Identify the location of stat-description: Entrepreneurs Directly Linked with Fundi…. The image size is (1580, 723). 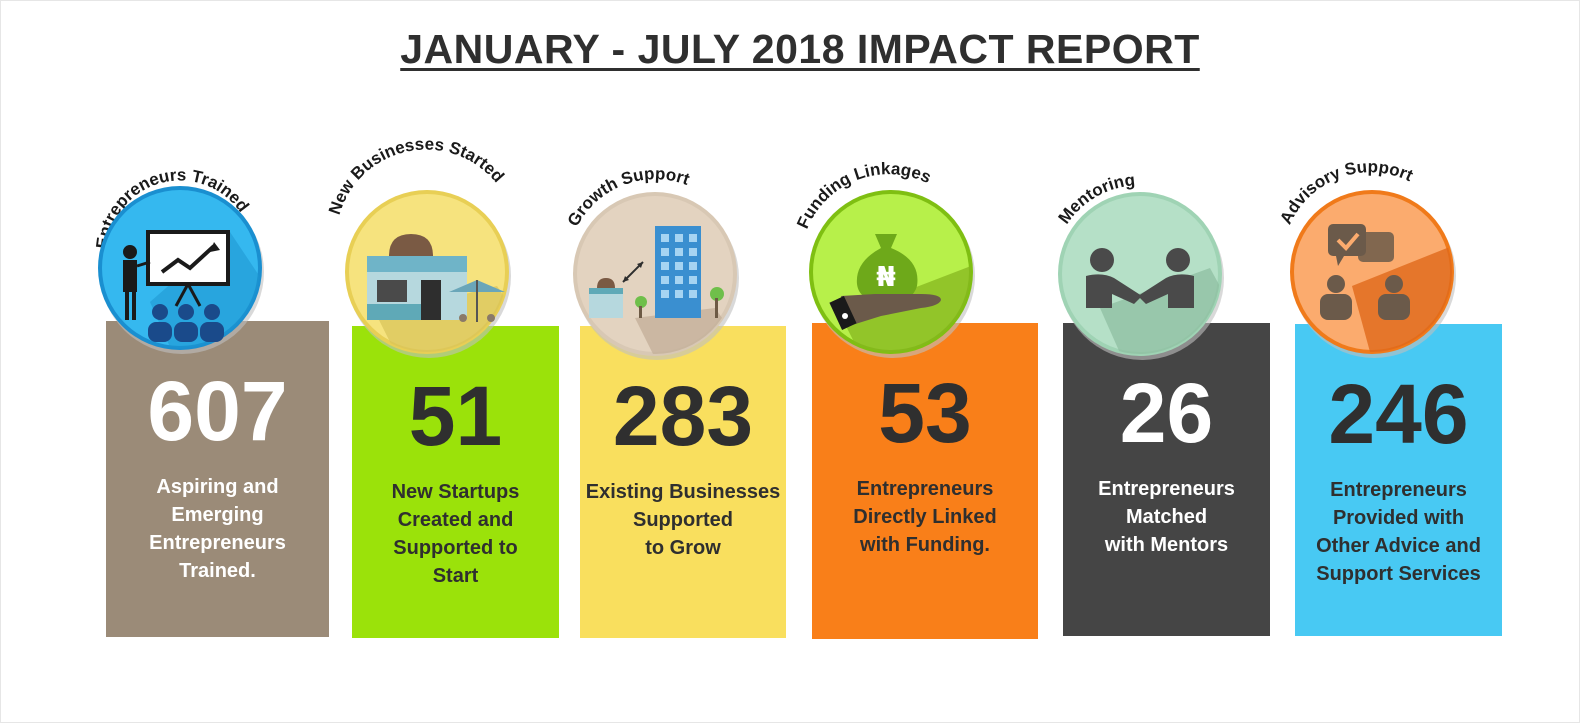
(925, 517).